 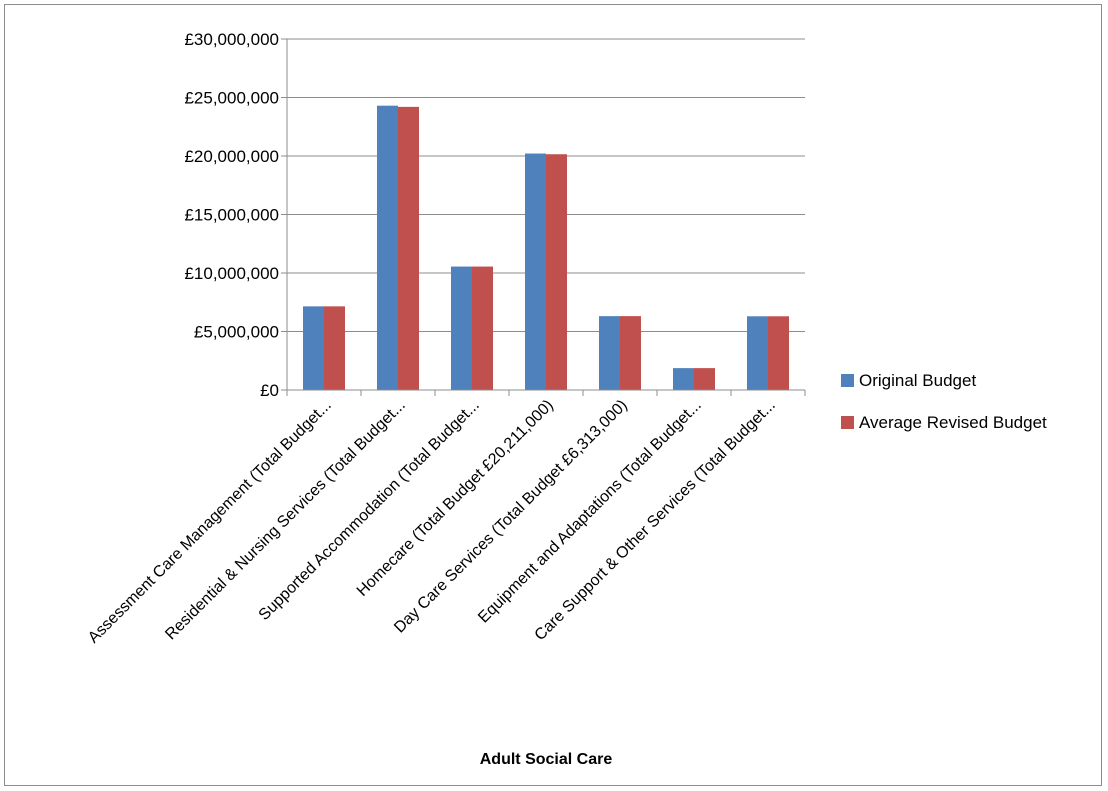 I want to click on legend-label: Original Budget, so click(x=917, y=380).